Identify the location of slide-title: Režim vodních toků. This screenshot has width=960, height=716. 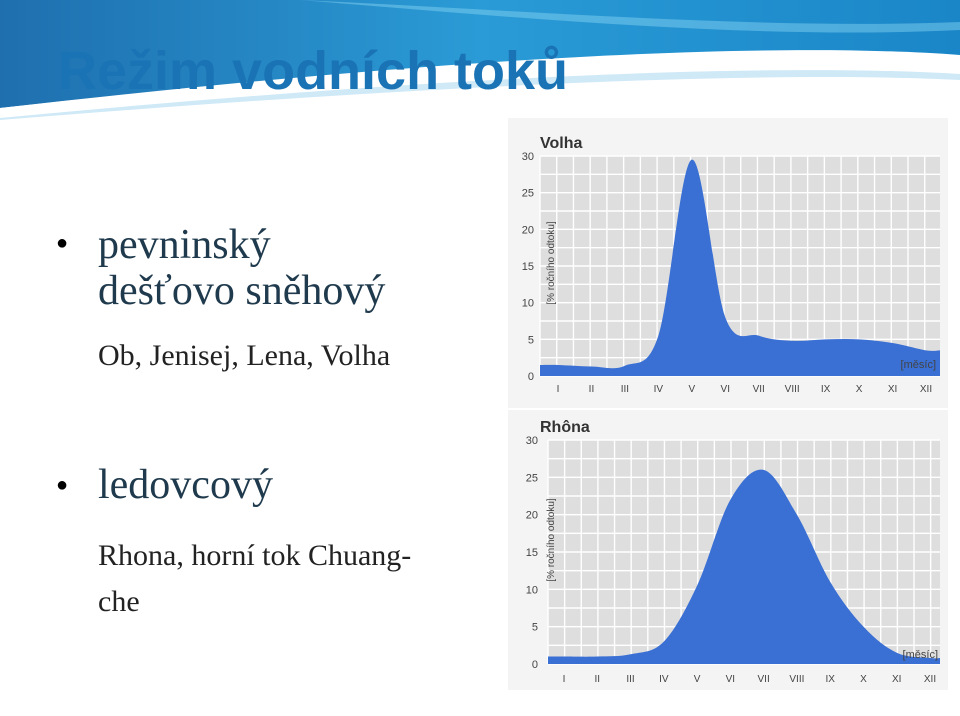
(313, 71).